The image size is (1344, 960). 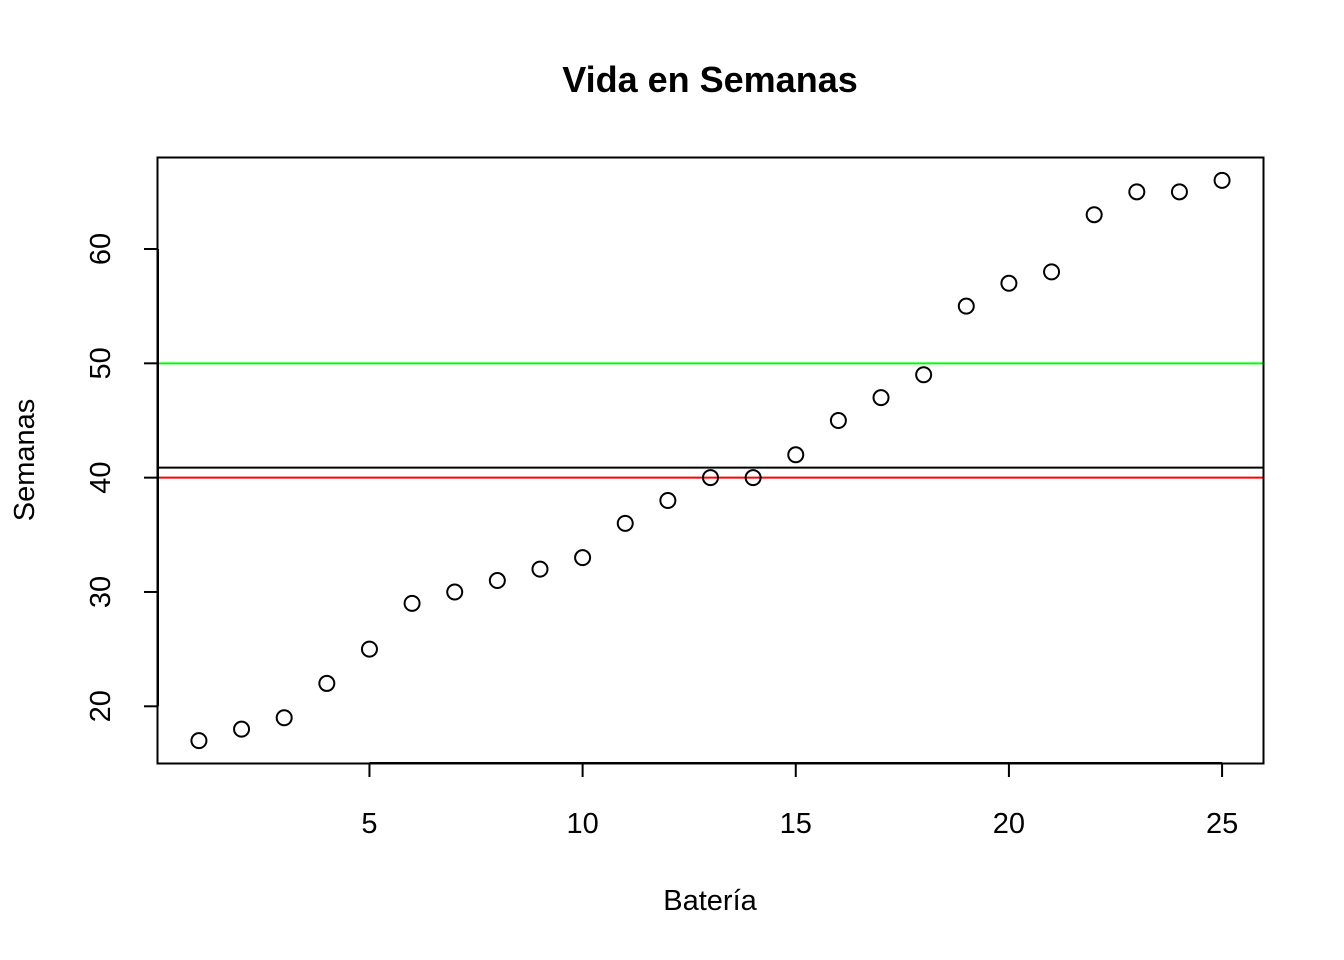 I want to click on x-tick-label: 15, so click(x=796, y=824).